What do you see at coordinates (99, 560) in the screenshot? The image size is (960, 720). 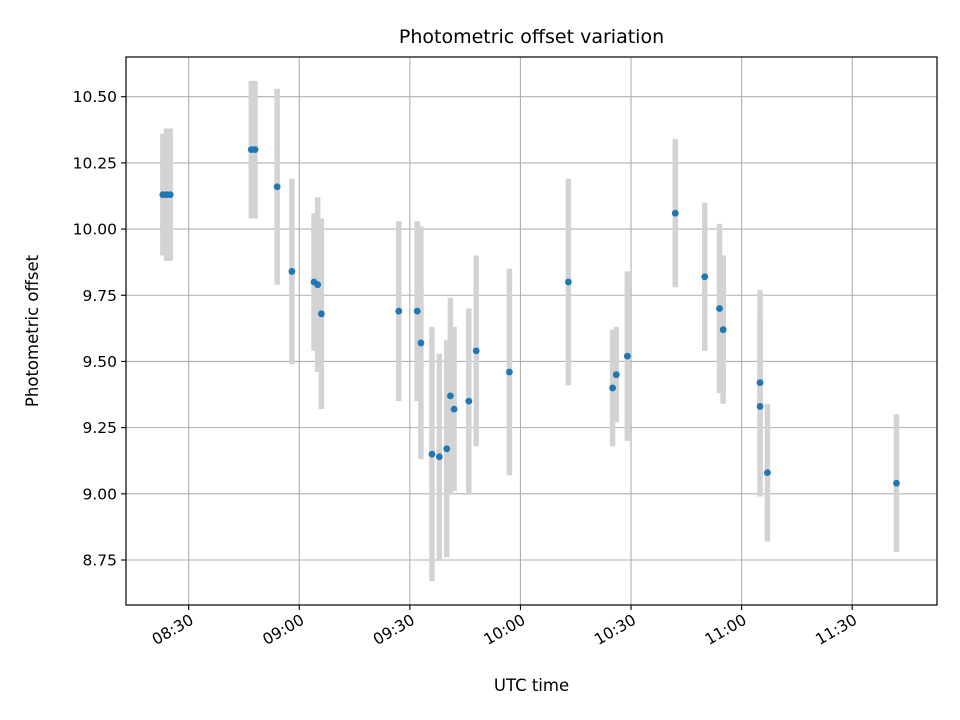 I see `y-tick-label: 8.75` at bounding box center [99, 560].